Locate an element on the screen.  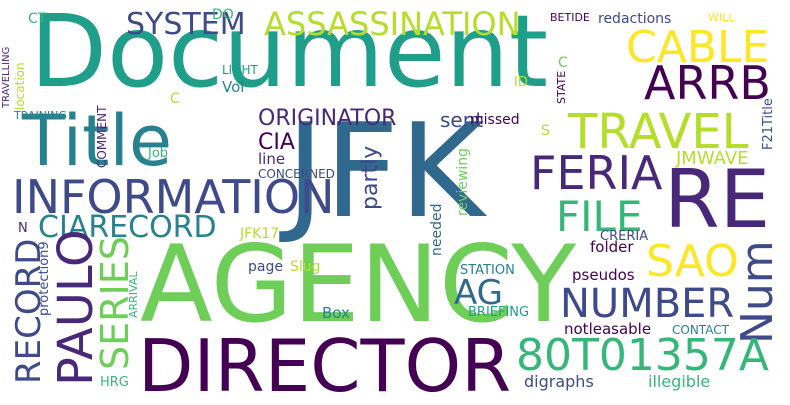
word-title: Title is located at coordinates (97, 141).